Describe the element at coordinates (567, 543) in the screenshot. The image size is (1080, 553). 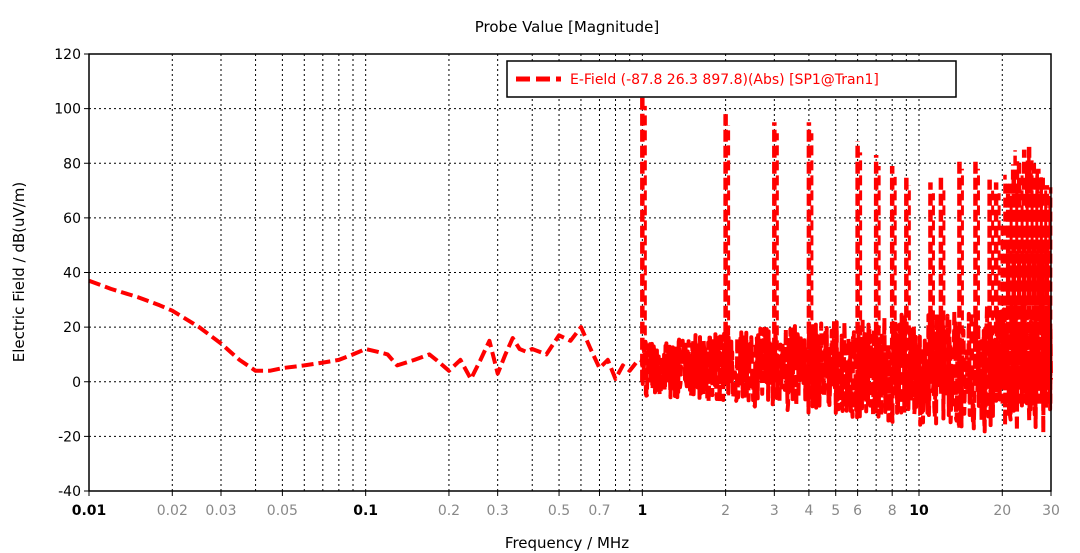
I see `x-axis-label: Frequency / MHz` at that location.